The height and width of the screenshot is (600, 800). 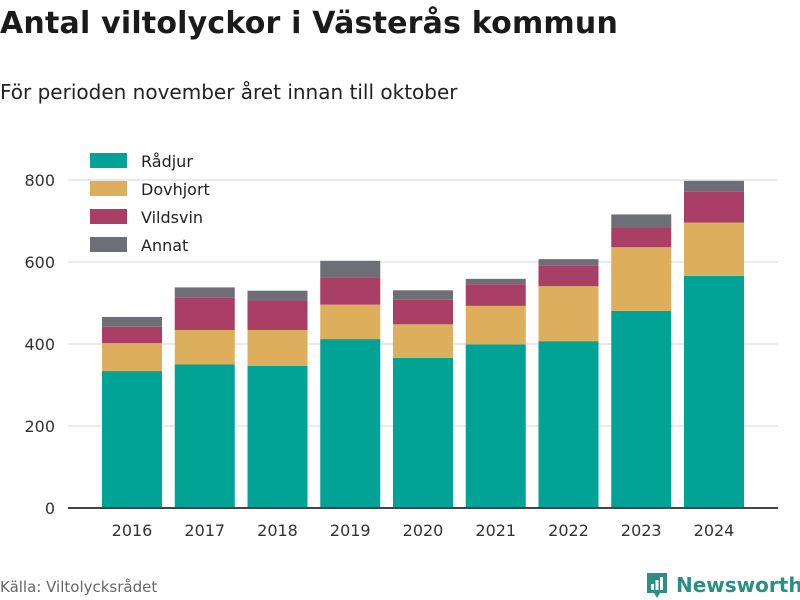 What do you see at coordinates (309, 23) in the screenshot?
I see `chart-title: Antal viltolyckor i Västerås kommun` at bounding box center [309, 23].